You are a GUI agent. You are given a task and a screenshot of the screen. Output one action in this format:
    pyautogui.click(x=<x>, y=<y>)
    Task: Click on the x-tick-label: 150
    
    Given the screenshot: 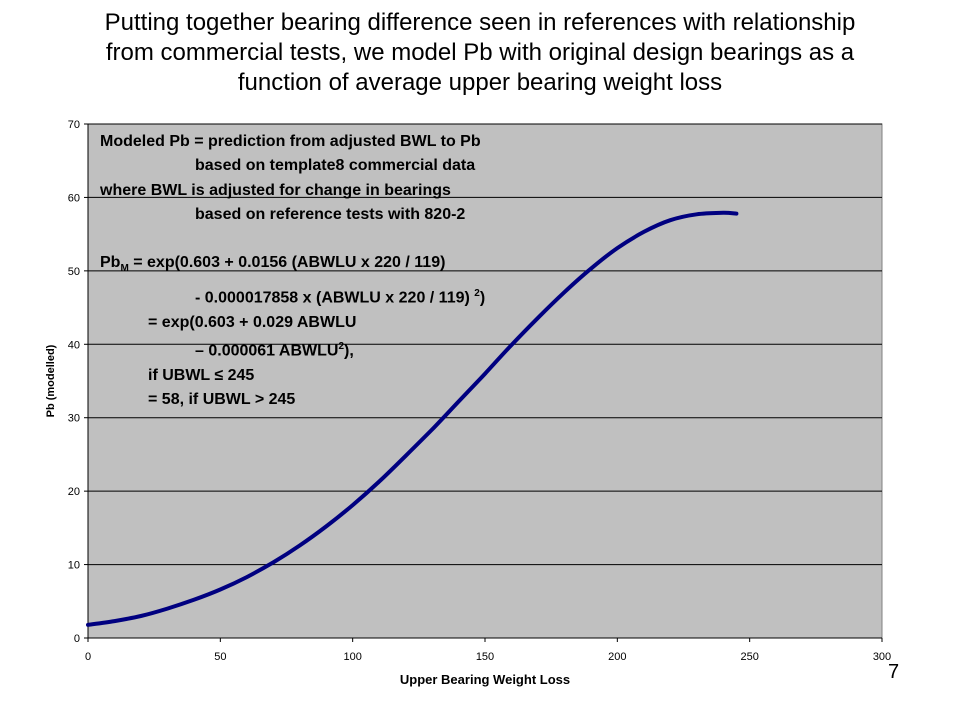 What is the action you would take?
    pyautogui.click(x=485, y=657)
    